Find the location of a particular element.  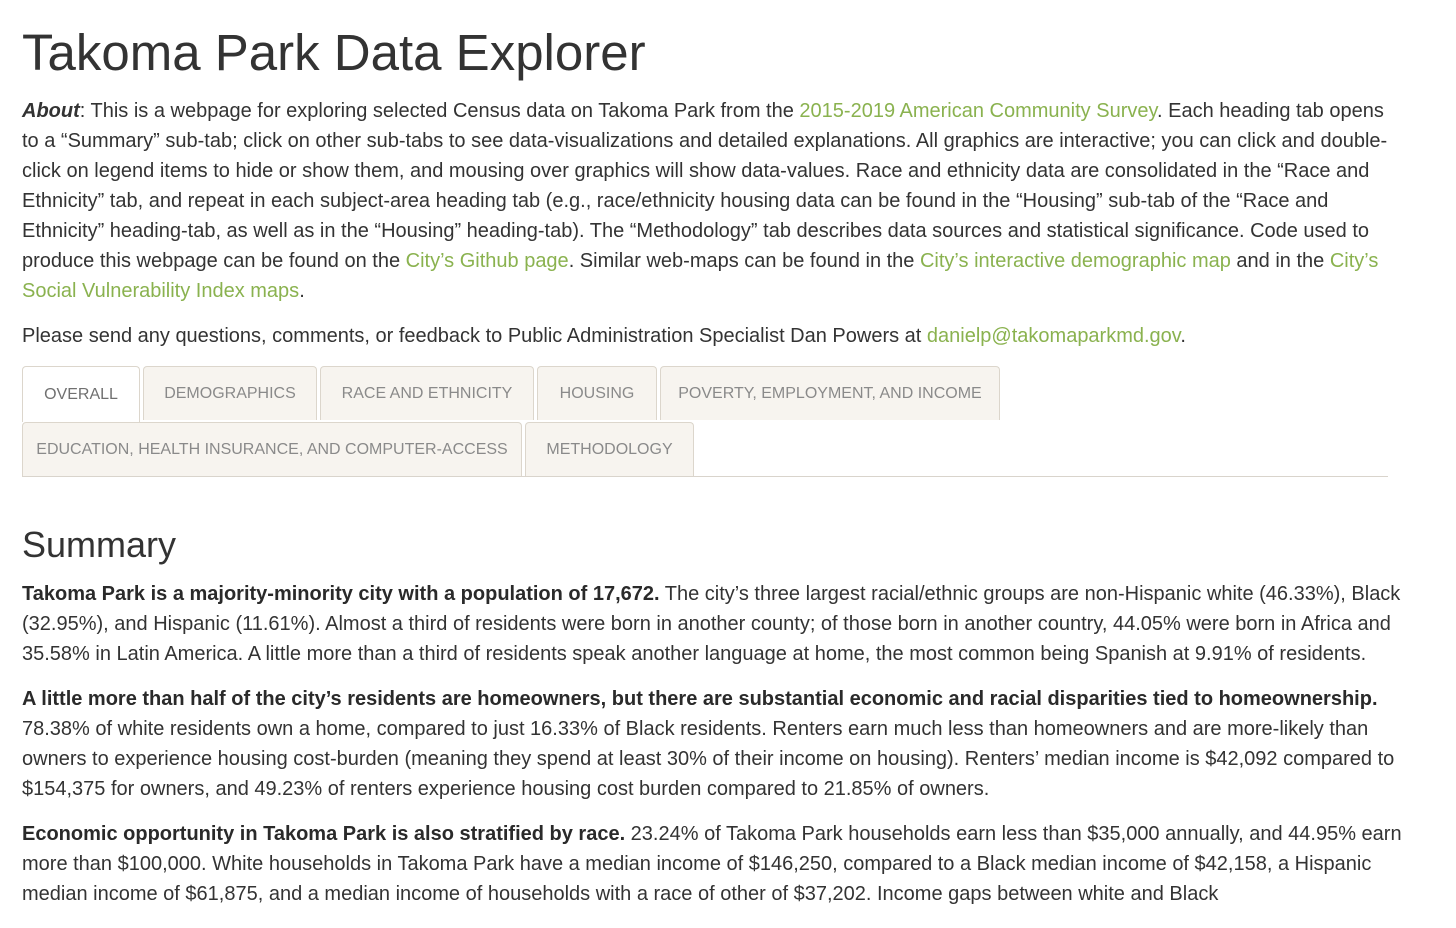

email-link: danielp@takomaparkmd.gov is located at coordinates (1053, 336).